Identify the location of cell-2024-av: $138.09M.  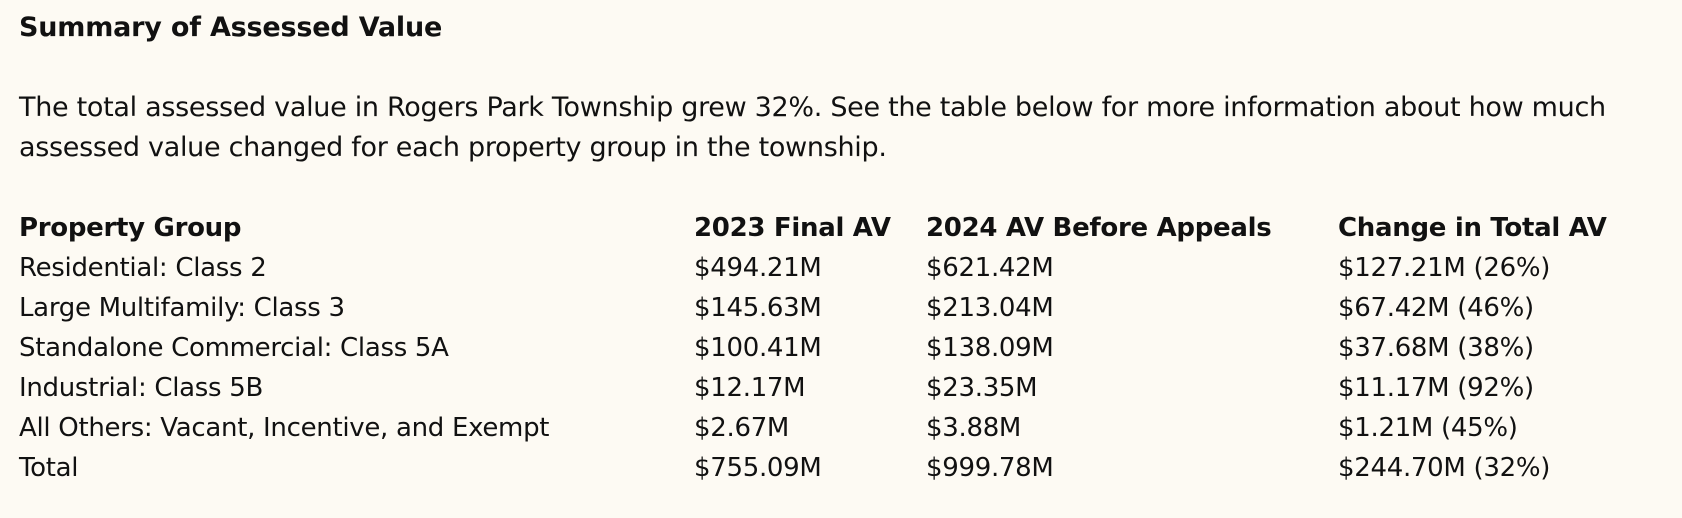
(990, 348).